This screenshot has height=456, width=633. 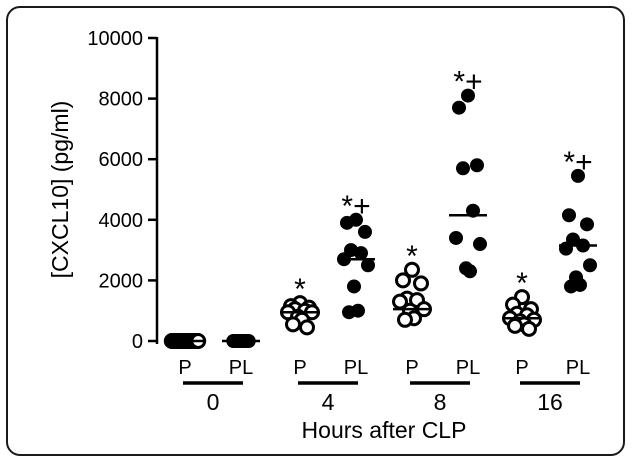 I want to click on y-tick-label-4000: 4000, so click(x=121, y=221).